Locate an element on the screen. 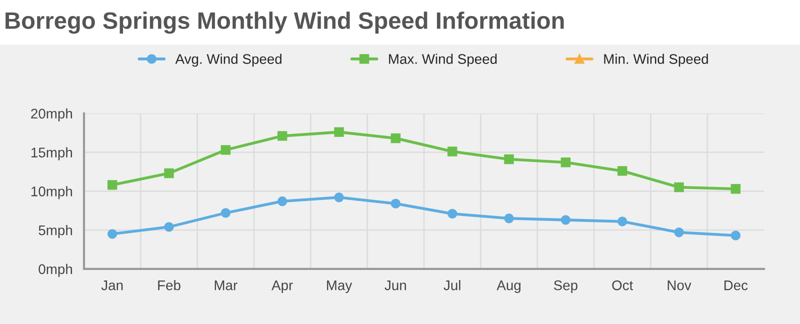 This screenshot has height=324, width=800. x-tick-label: Sep is located at coordinates (566, 286).